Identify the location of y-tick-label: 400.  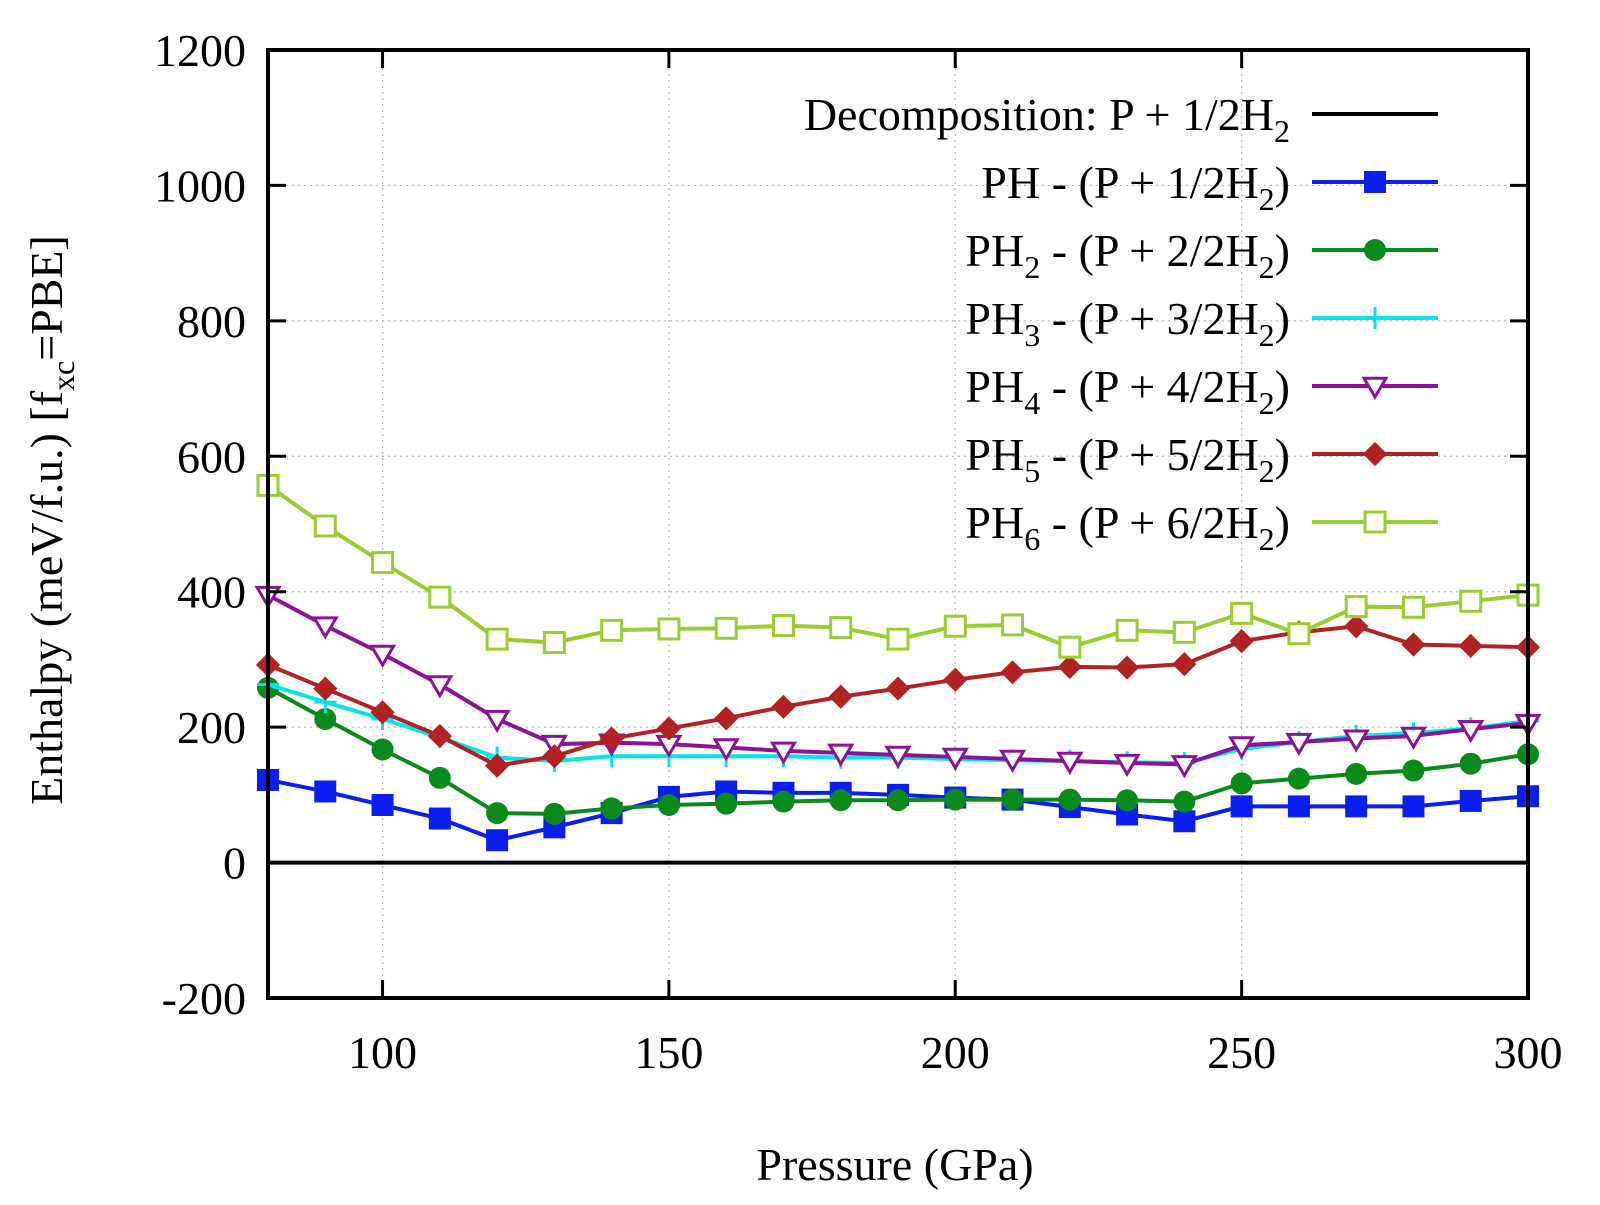
(211, 592).